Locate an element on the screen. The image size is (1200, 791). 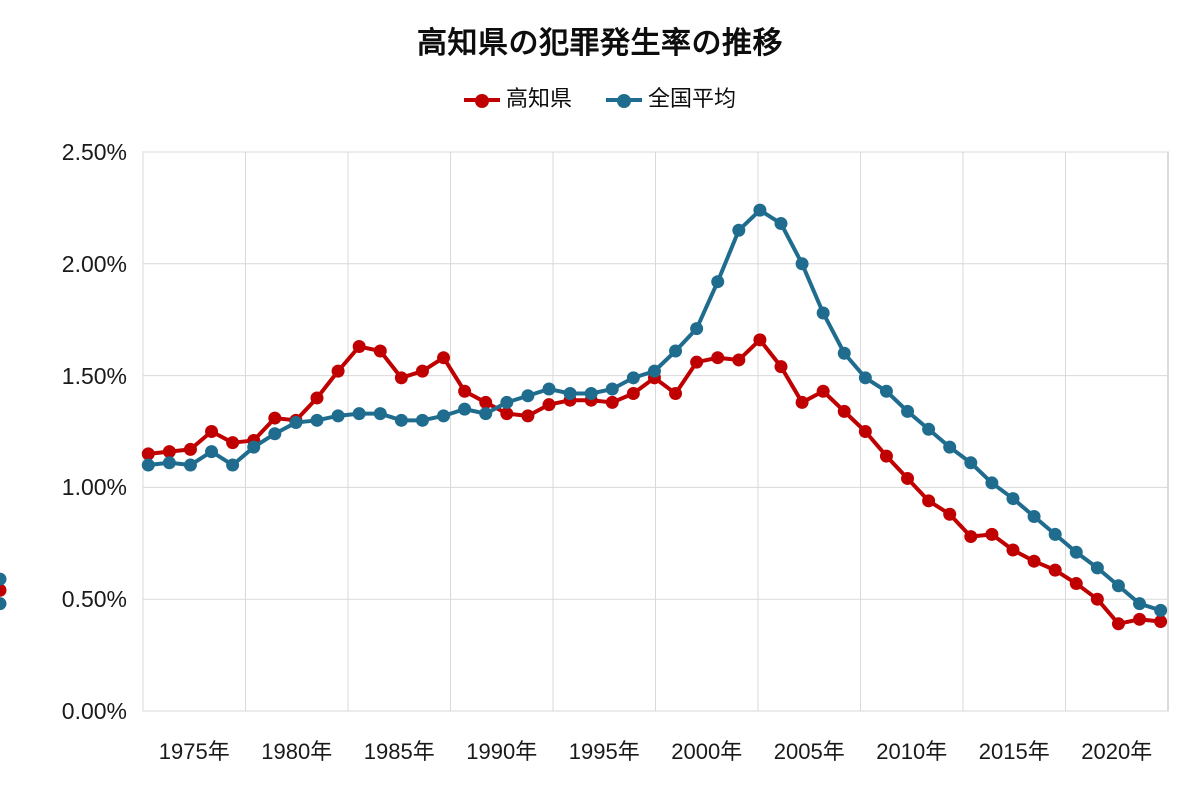
legend-item-national-average: 全国平均 is located at coordinates (671, 100).